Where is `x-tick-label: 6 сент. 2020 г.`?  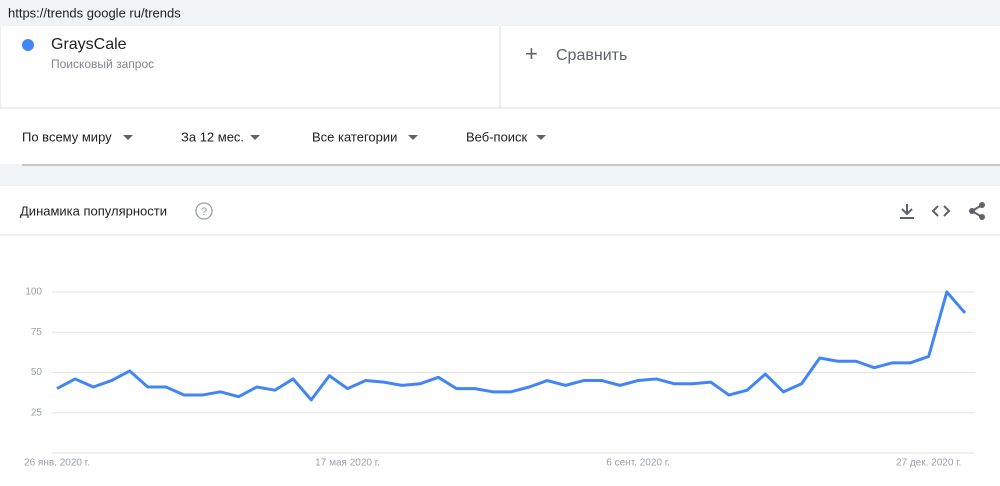 x-tick-label: 6 сент. 2020 г. is located at coordinates (638, 463).